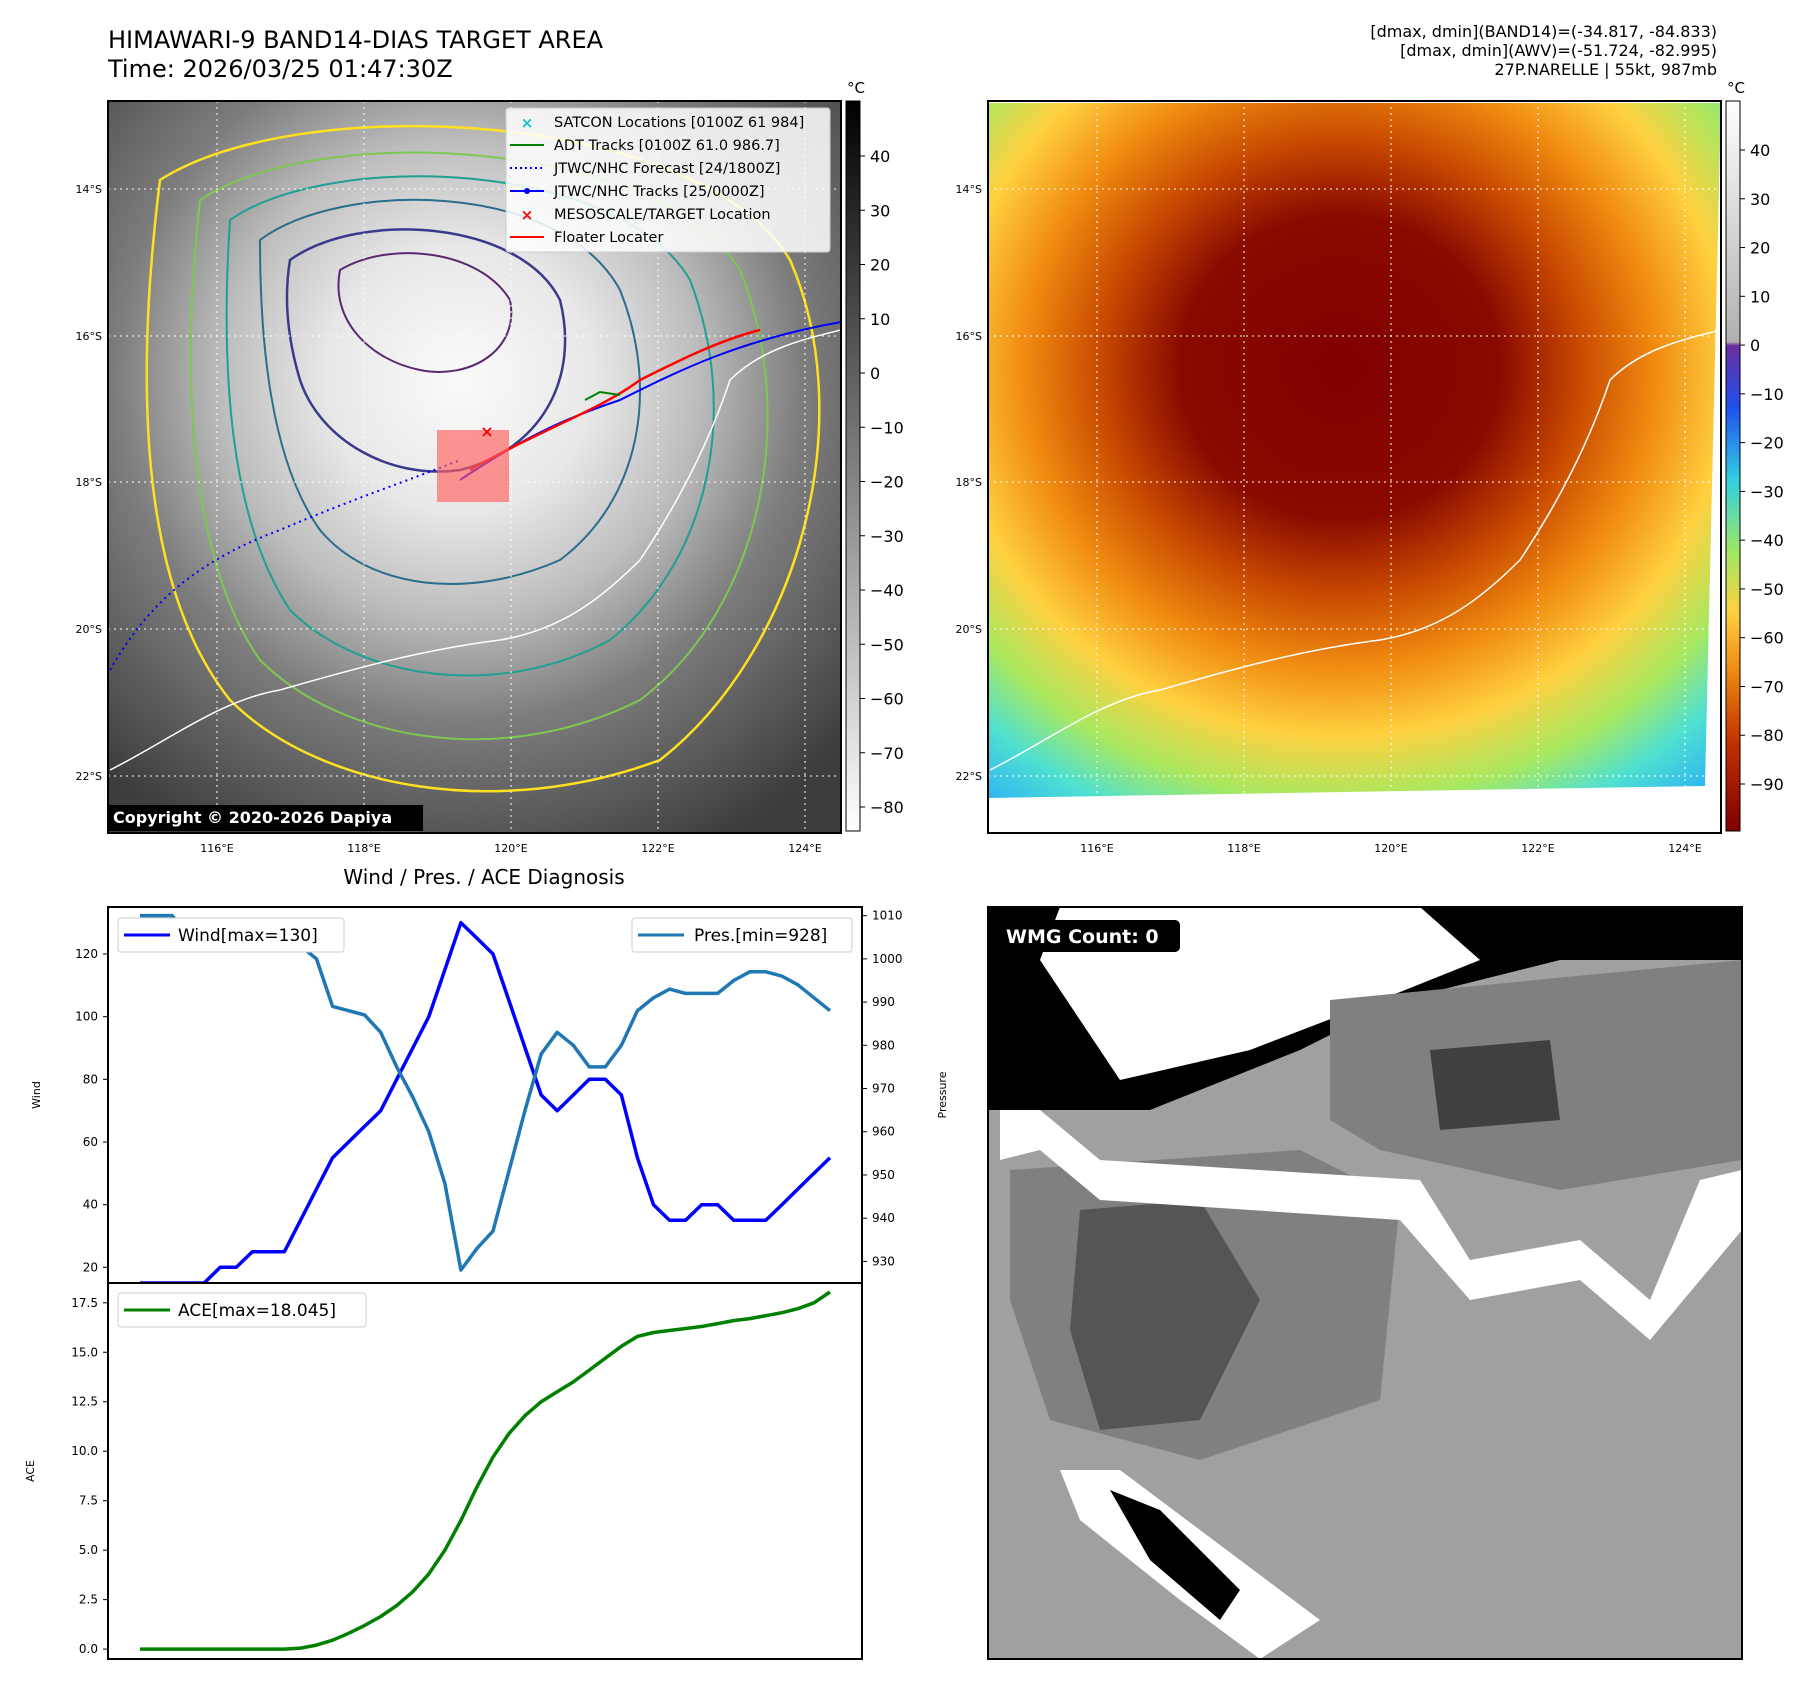  I want to click on y-tick-right-label: 930, so click(883, 1261).